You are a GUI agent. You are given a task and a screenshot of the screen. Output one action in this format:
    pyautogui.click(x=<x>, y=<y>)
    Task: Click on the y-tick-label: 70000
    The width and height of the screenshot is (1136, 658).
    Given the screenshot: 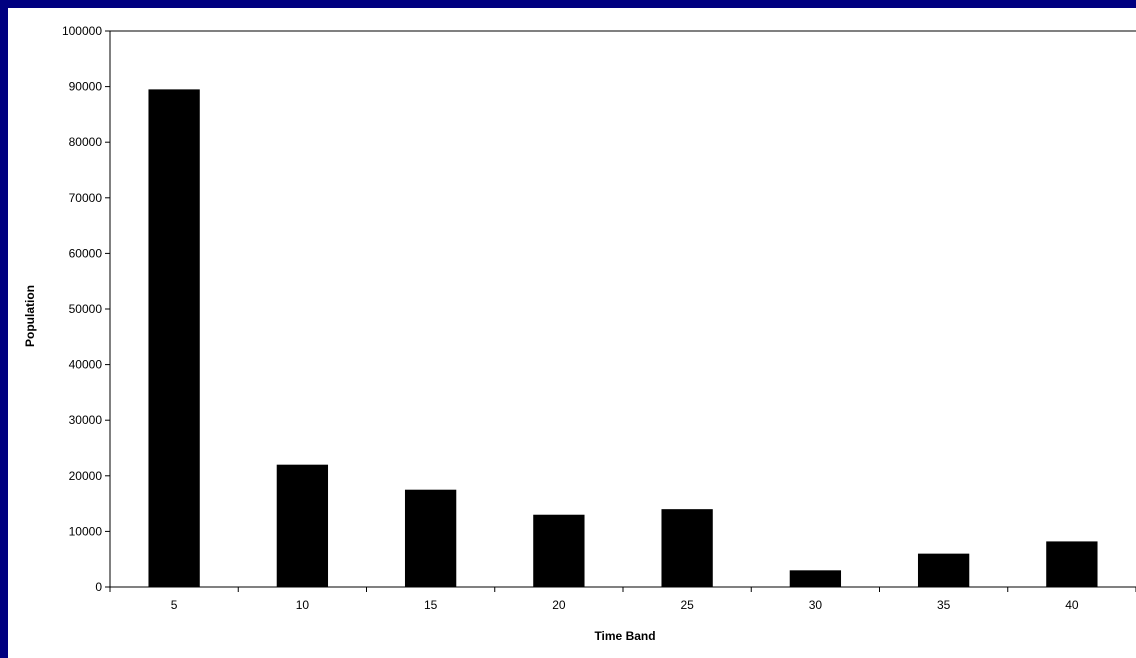 What is the action you would take?
    pyautogui.click(x=86, y=198)
    